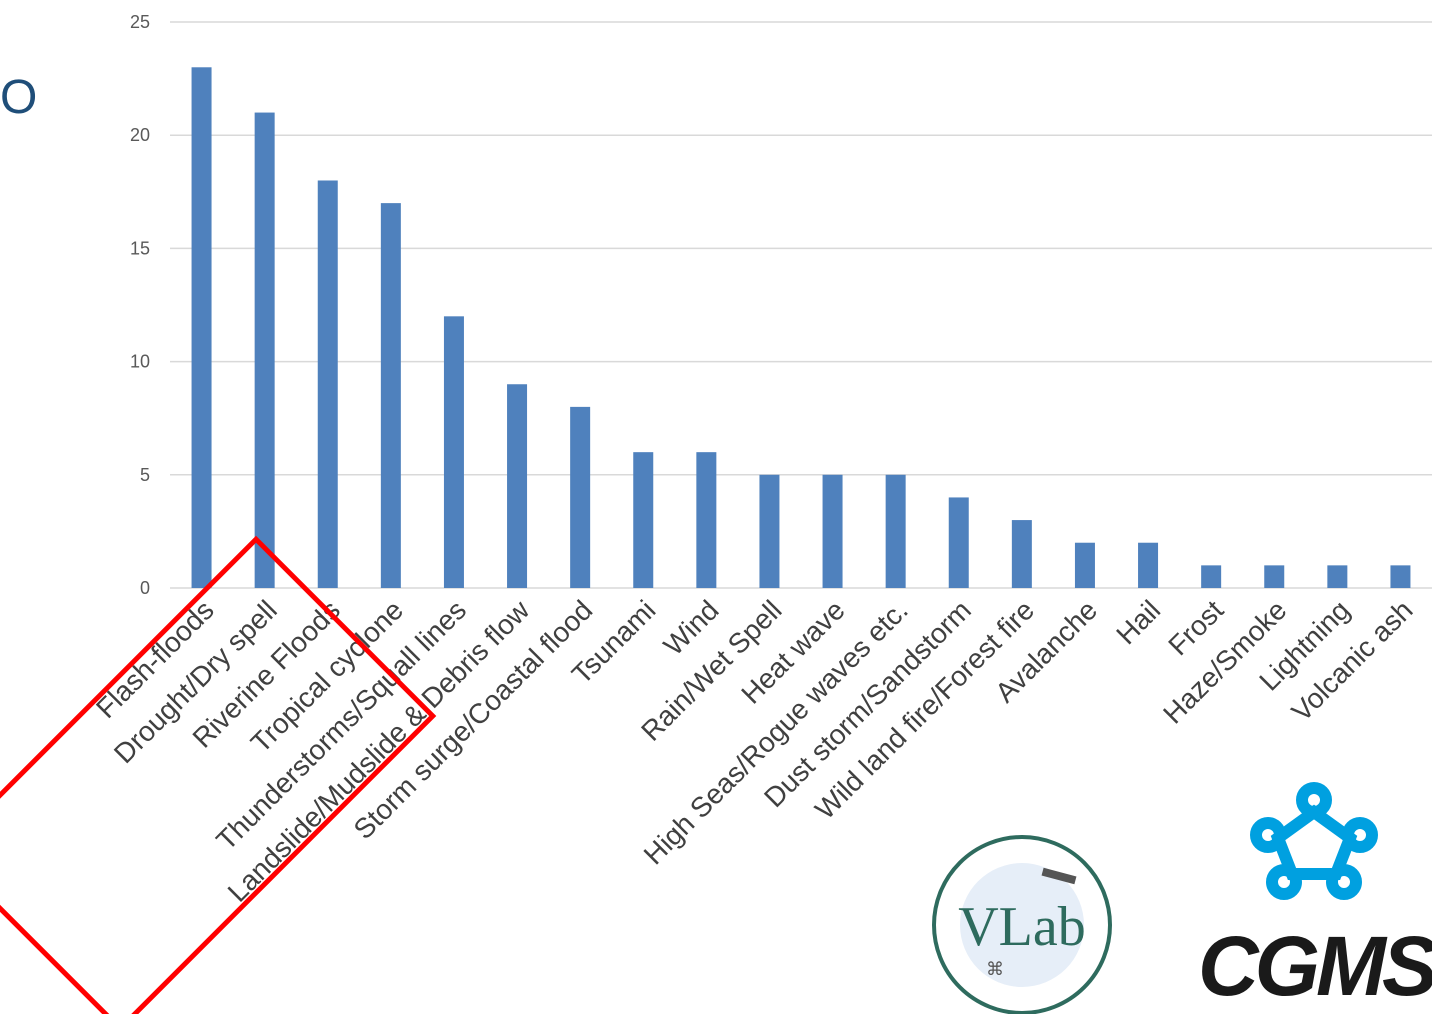 This screenshot has width=1432, height=1015. I want to click on y-tick-label: 25, so click(140, 22).